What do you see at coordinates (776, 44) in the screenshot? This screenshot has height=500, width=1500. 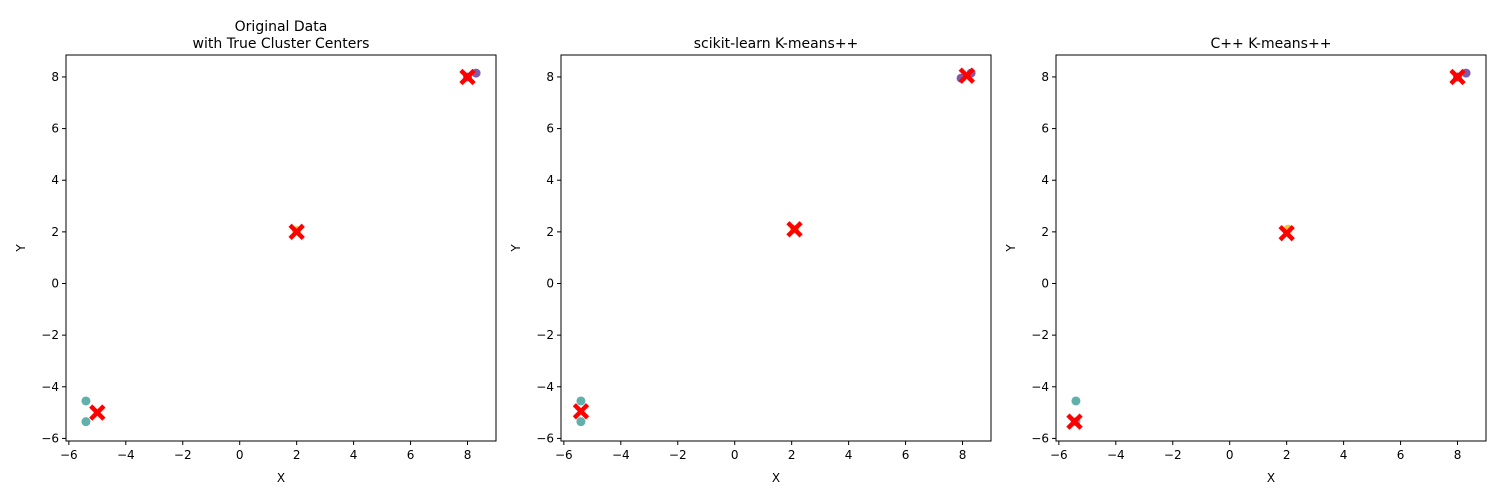 I see `chart-title-line: scikit-learn K-means++` at bounding box center [776, 44].